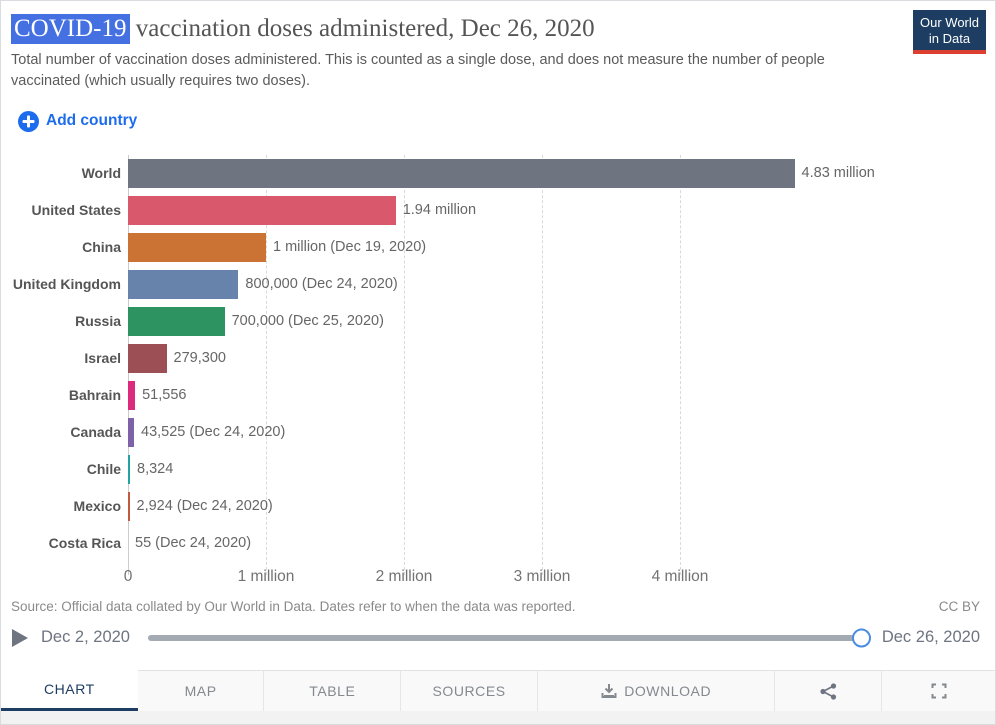  What do you see at coordinates (838, 173) in the screenshot?
I see `bar-value-label: 4.83 million` at bounding box center [838, 173].